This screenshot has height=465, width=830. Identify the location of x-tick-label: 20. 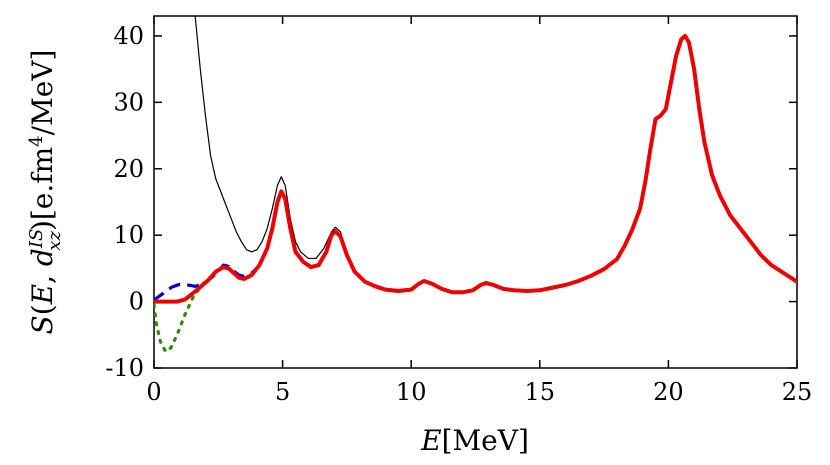
(668, 392).